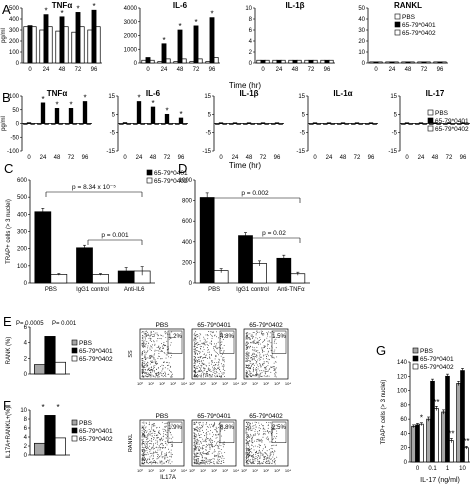  I want to click on panel-letter-a: A, so click(6, 9).